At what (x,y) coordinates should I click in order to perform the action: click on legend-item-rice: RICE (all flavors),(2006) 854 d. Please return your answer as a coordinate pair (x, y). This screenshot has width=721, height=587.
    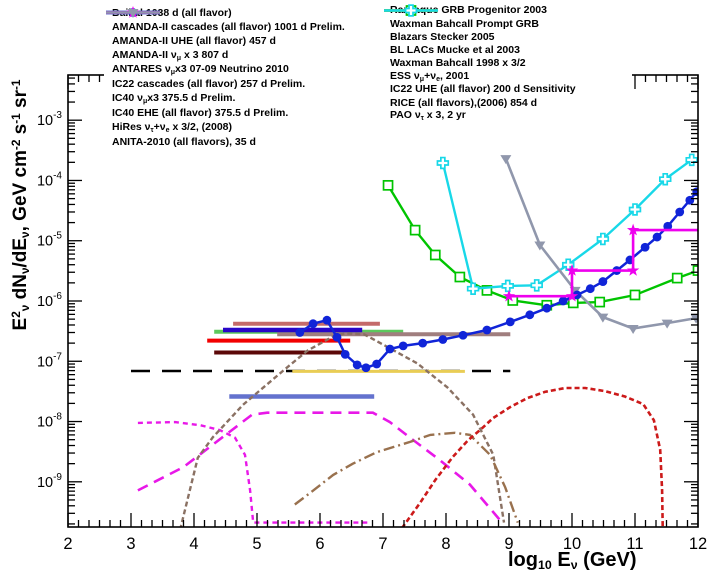
    Looking at the image, I should click on (507, 57).